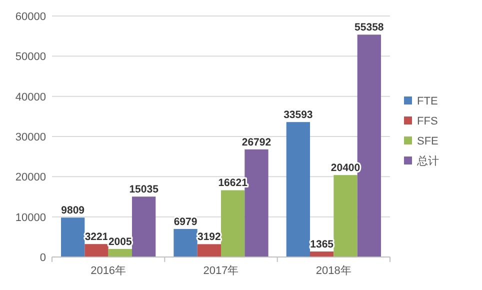 The image size is (482, 290). Describe the element at coordinates (427, 161) in the screenshot. I see `legend-label: 总计` at that location.